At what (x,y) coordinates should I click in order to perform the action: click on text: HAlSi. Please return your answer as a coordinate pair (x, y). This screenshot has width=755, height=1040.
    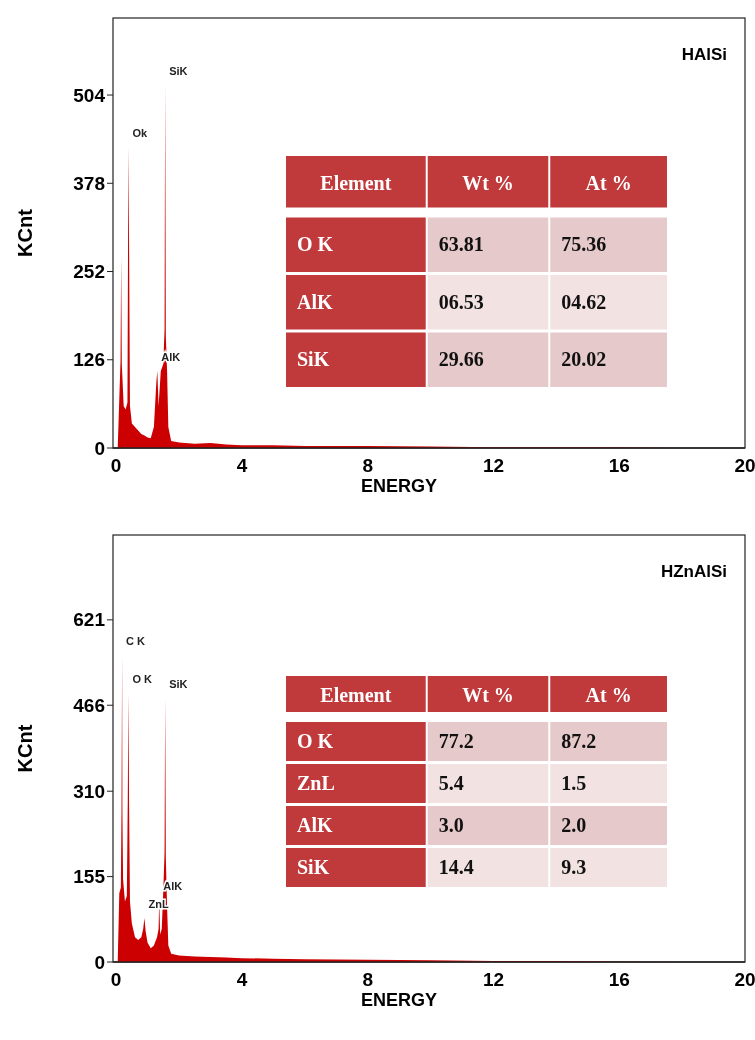
    Looking at the image, I should click on (704, 54).